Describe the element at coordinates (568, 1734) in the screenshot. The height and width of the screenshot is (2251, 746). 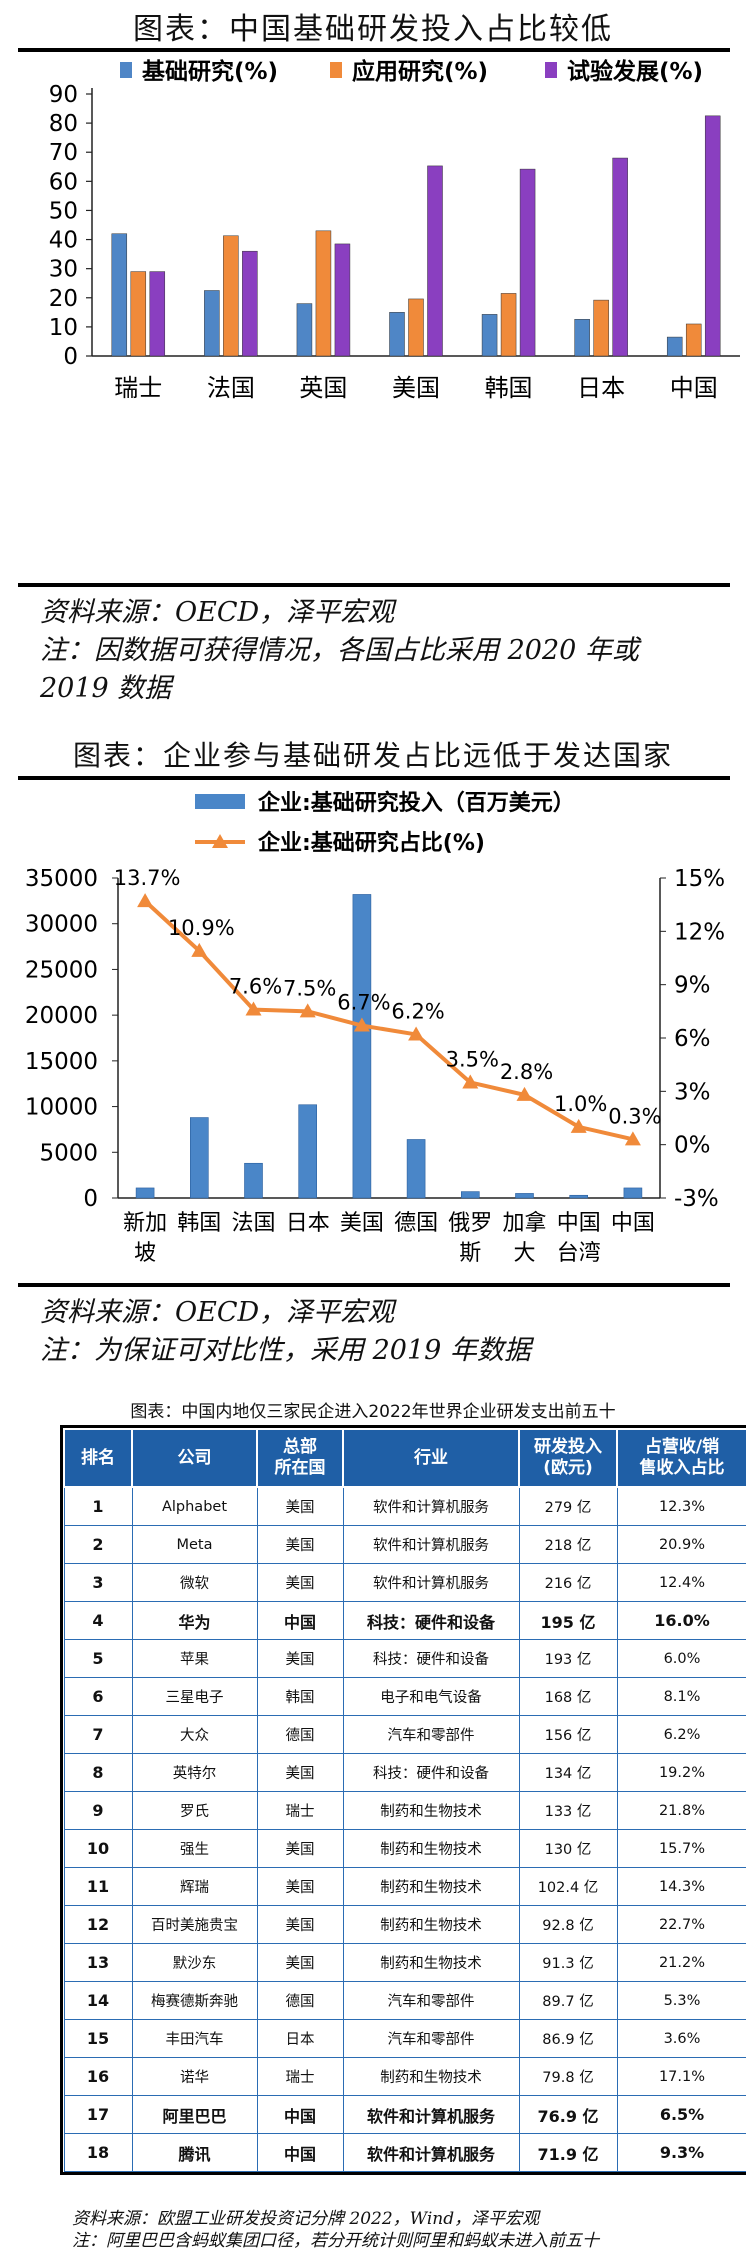
I see `table-cell: 156 亿` at that location.